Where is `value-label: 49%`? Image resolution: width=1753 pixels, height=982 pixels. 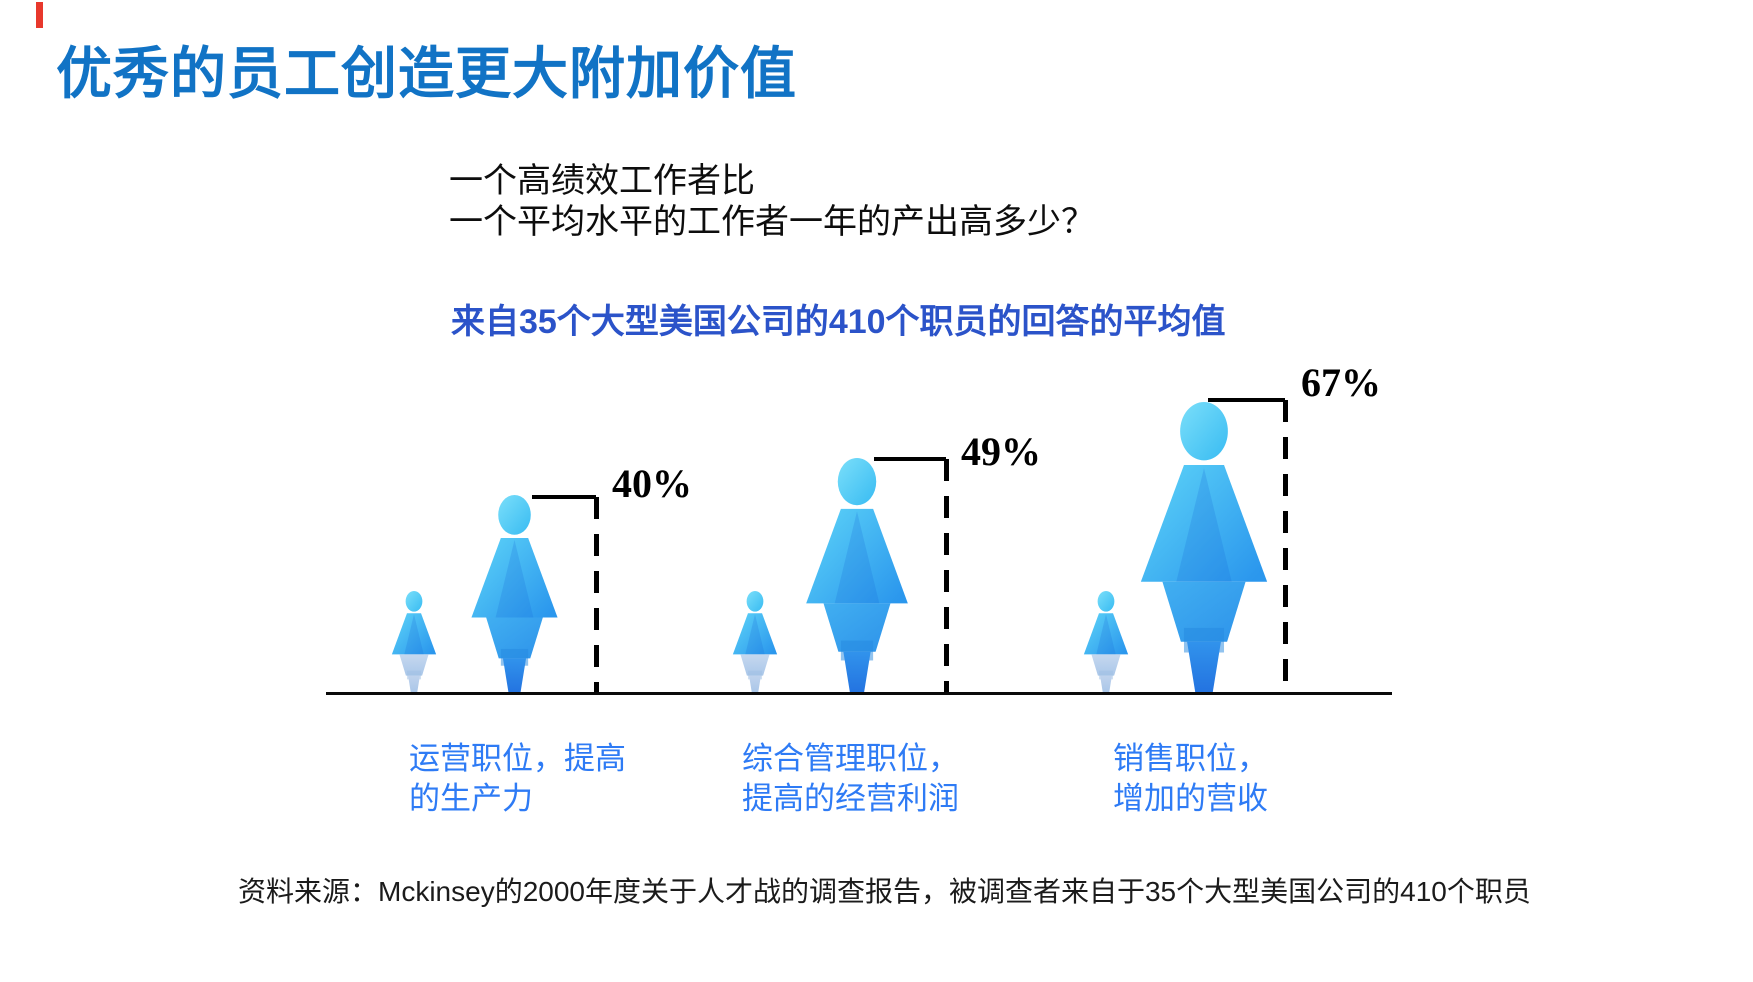 value-label: 49% is located at coordinates (1001, 451).